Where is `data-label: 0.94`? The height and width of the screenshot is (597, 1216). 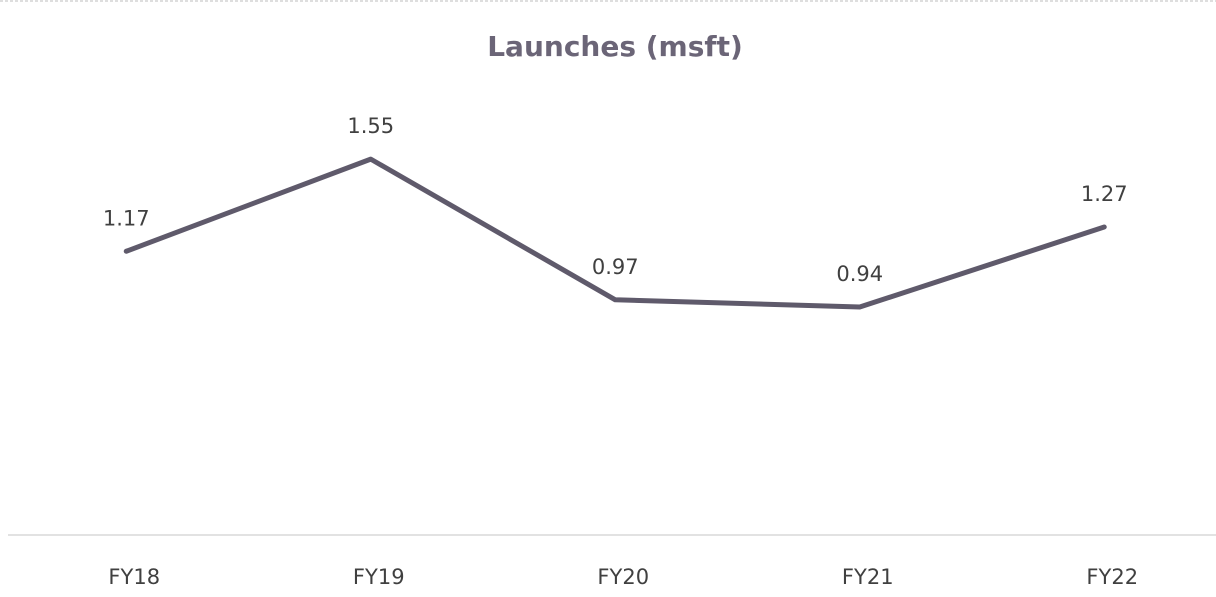
data-label: 0.94 is located at coordinates (859, 274).